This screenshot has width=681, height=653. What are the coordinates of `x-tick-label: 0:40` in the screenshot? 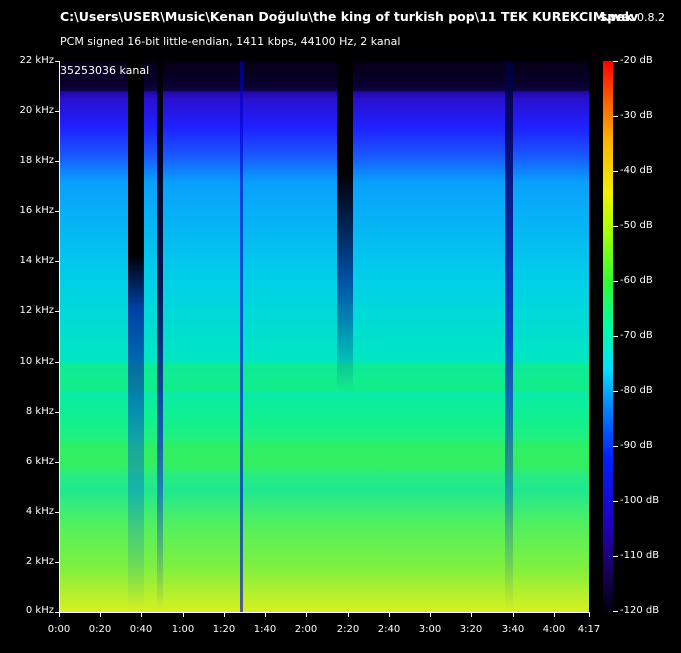 It's located at (141, 629).